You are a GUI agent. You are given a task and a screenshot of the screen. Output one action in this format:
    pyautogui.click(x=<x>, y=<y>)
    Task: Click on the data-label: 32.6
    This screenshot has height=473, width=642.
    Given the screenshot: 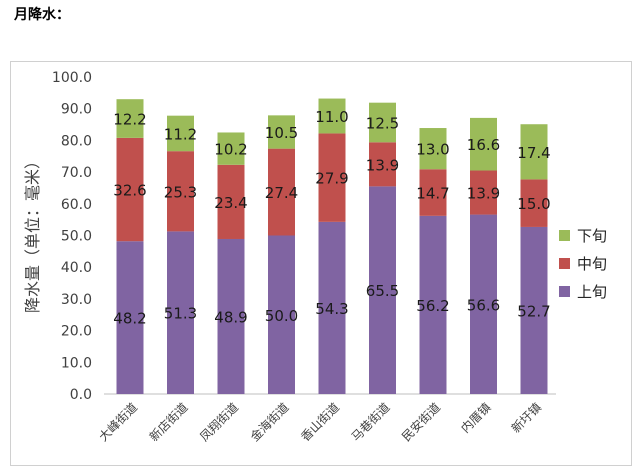 What is the action you would take?
    pyautogui.click(x=129, y=191)
    